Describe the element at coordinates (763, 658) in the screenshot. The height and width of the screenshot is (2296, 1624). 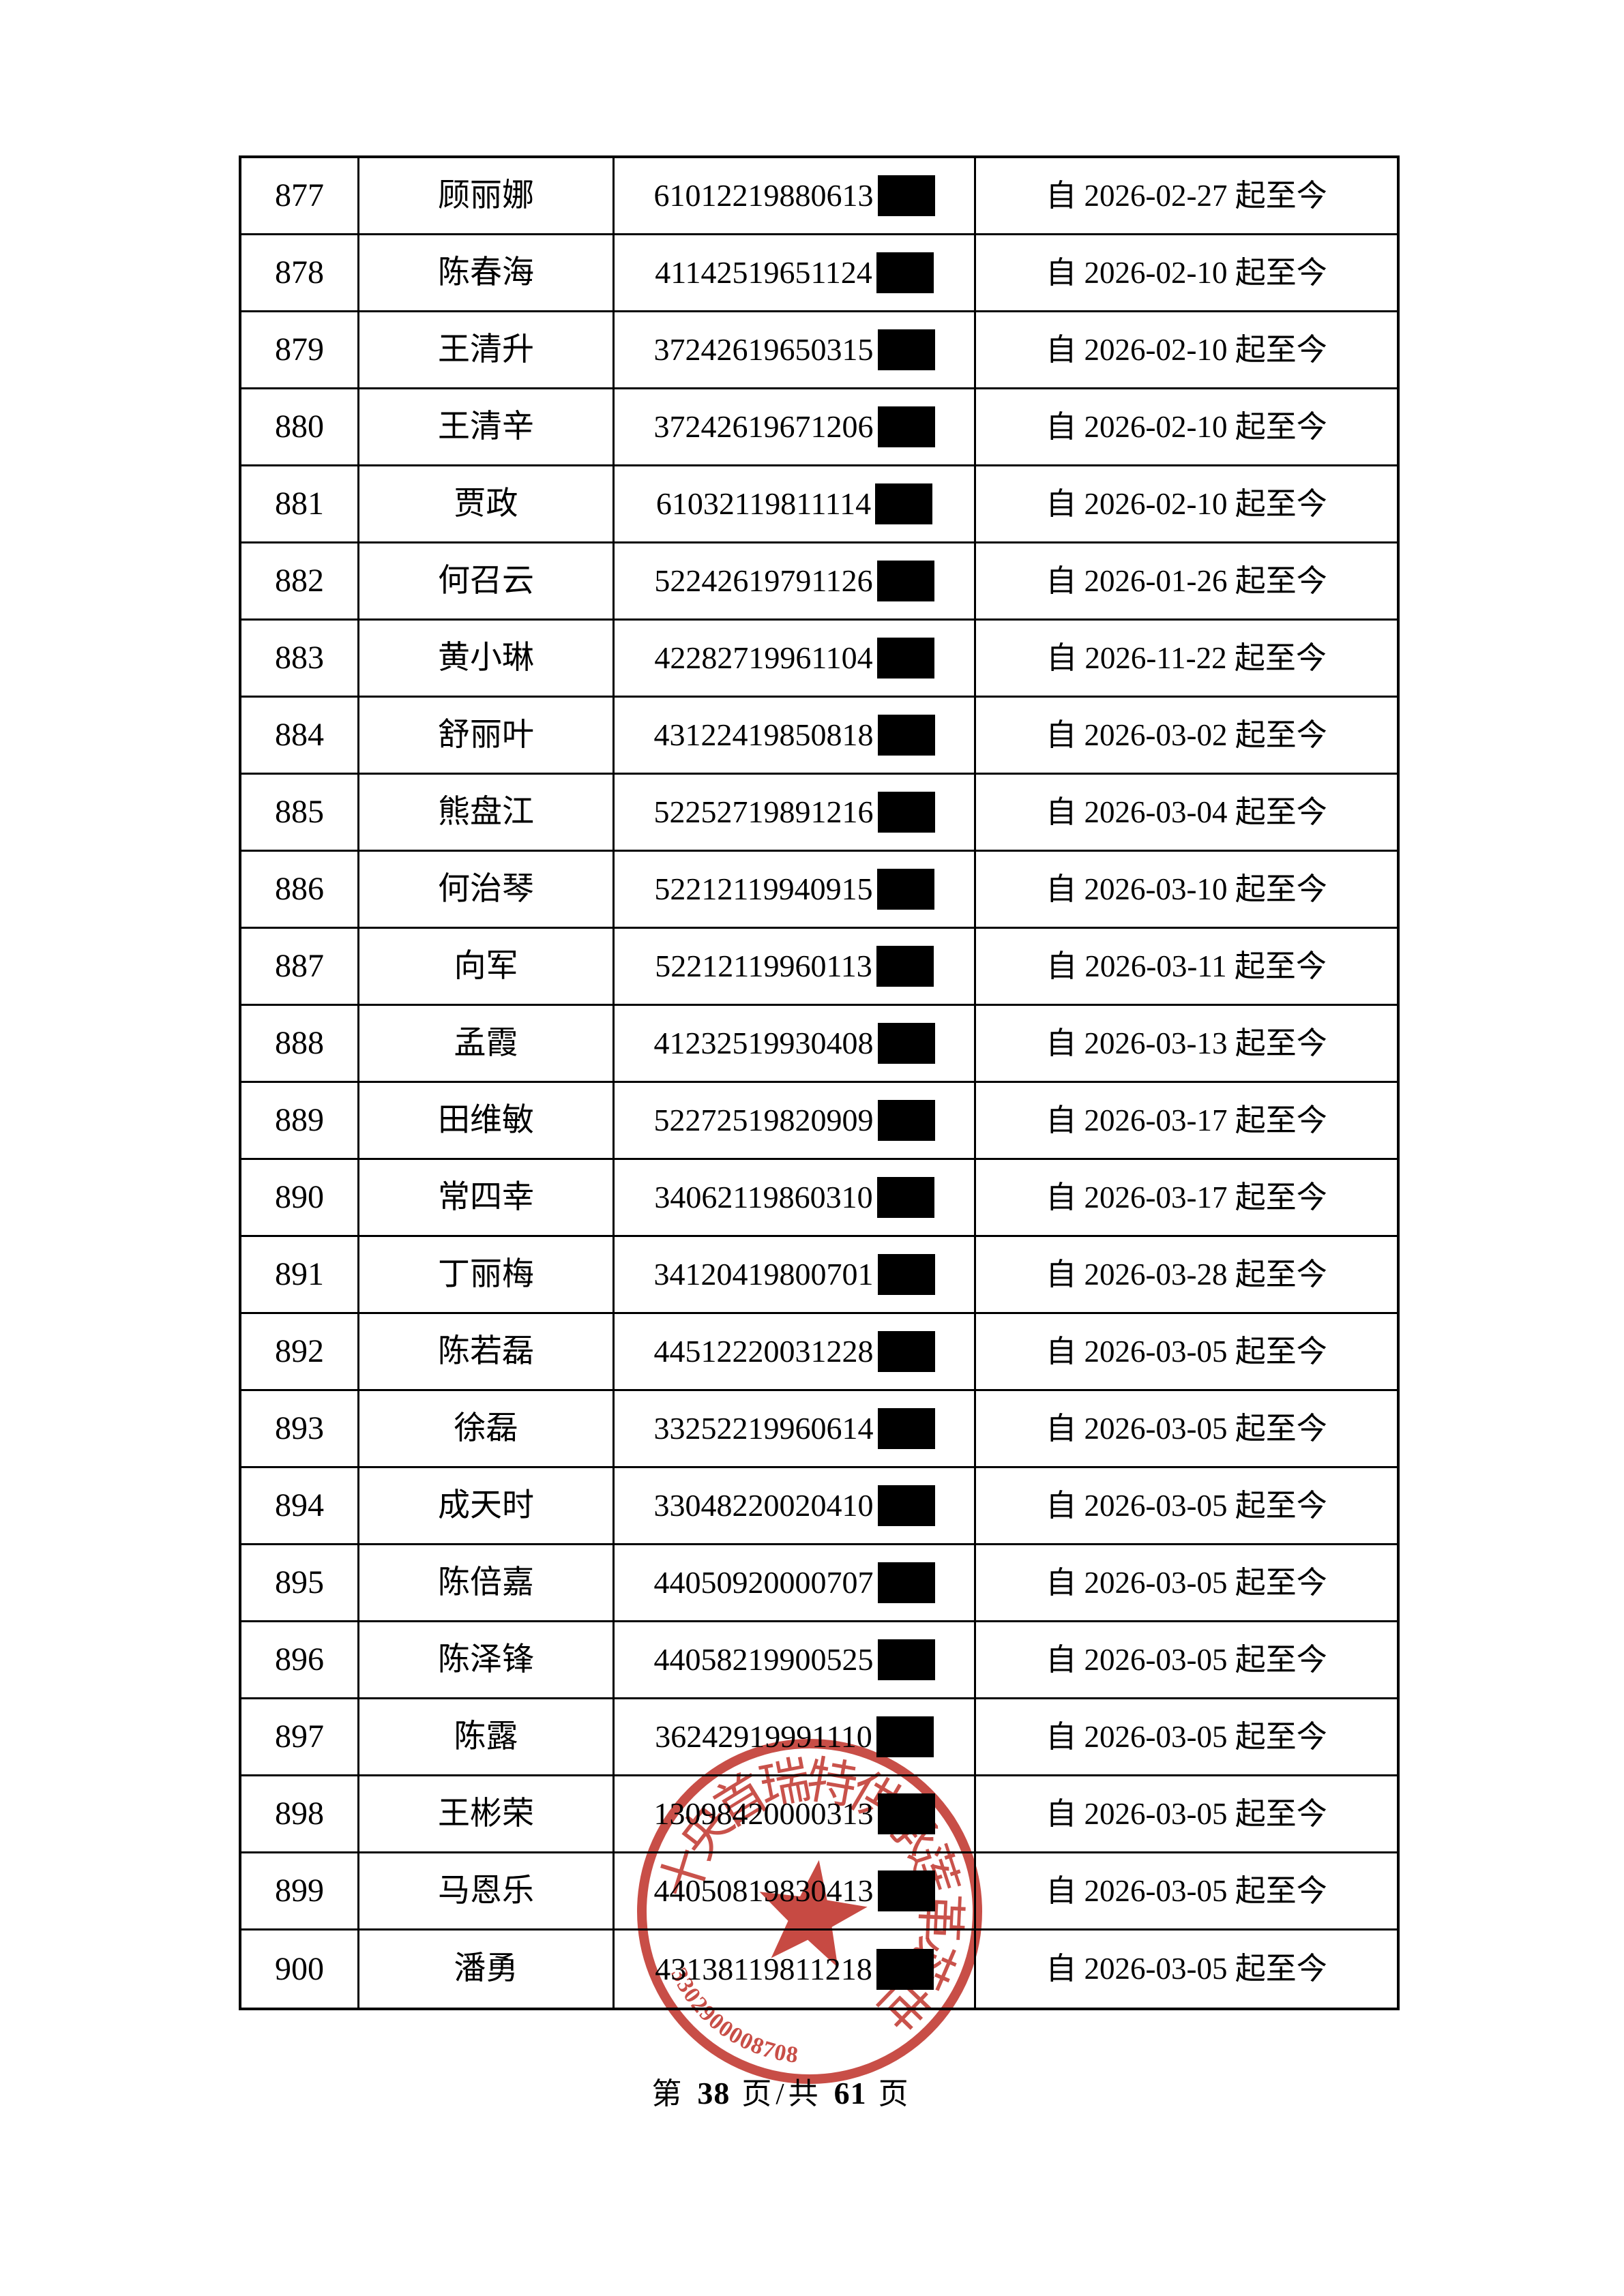
I see `id-digits: 42282719961104` at that location.